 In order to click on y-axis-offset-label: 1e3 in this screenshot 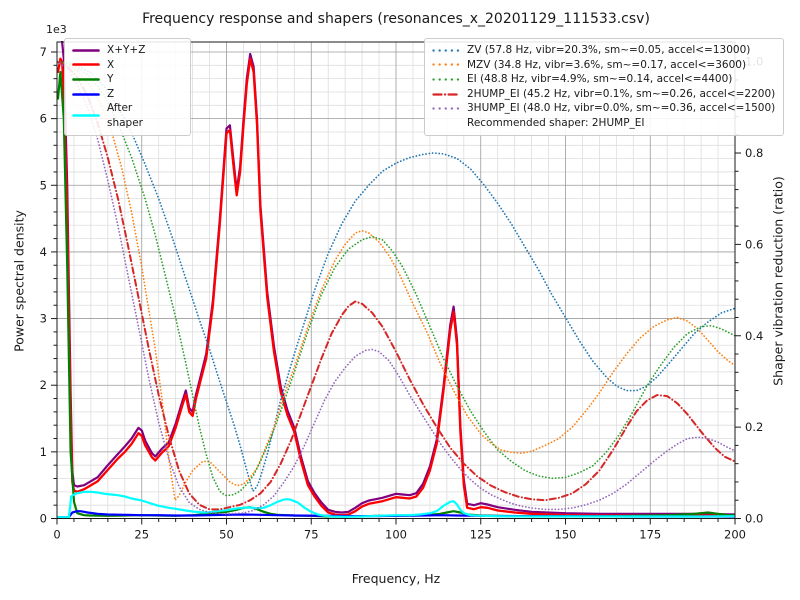, I will do `click(56, 29)`.